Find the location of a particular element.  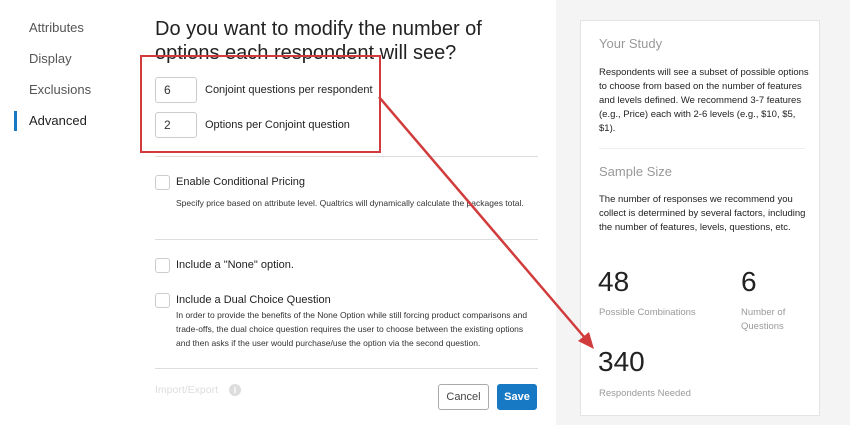

possible-combinations-value: 48 is located at coordinates (614, 281).